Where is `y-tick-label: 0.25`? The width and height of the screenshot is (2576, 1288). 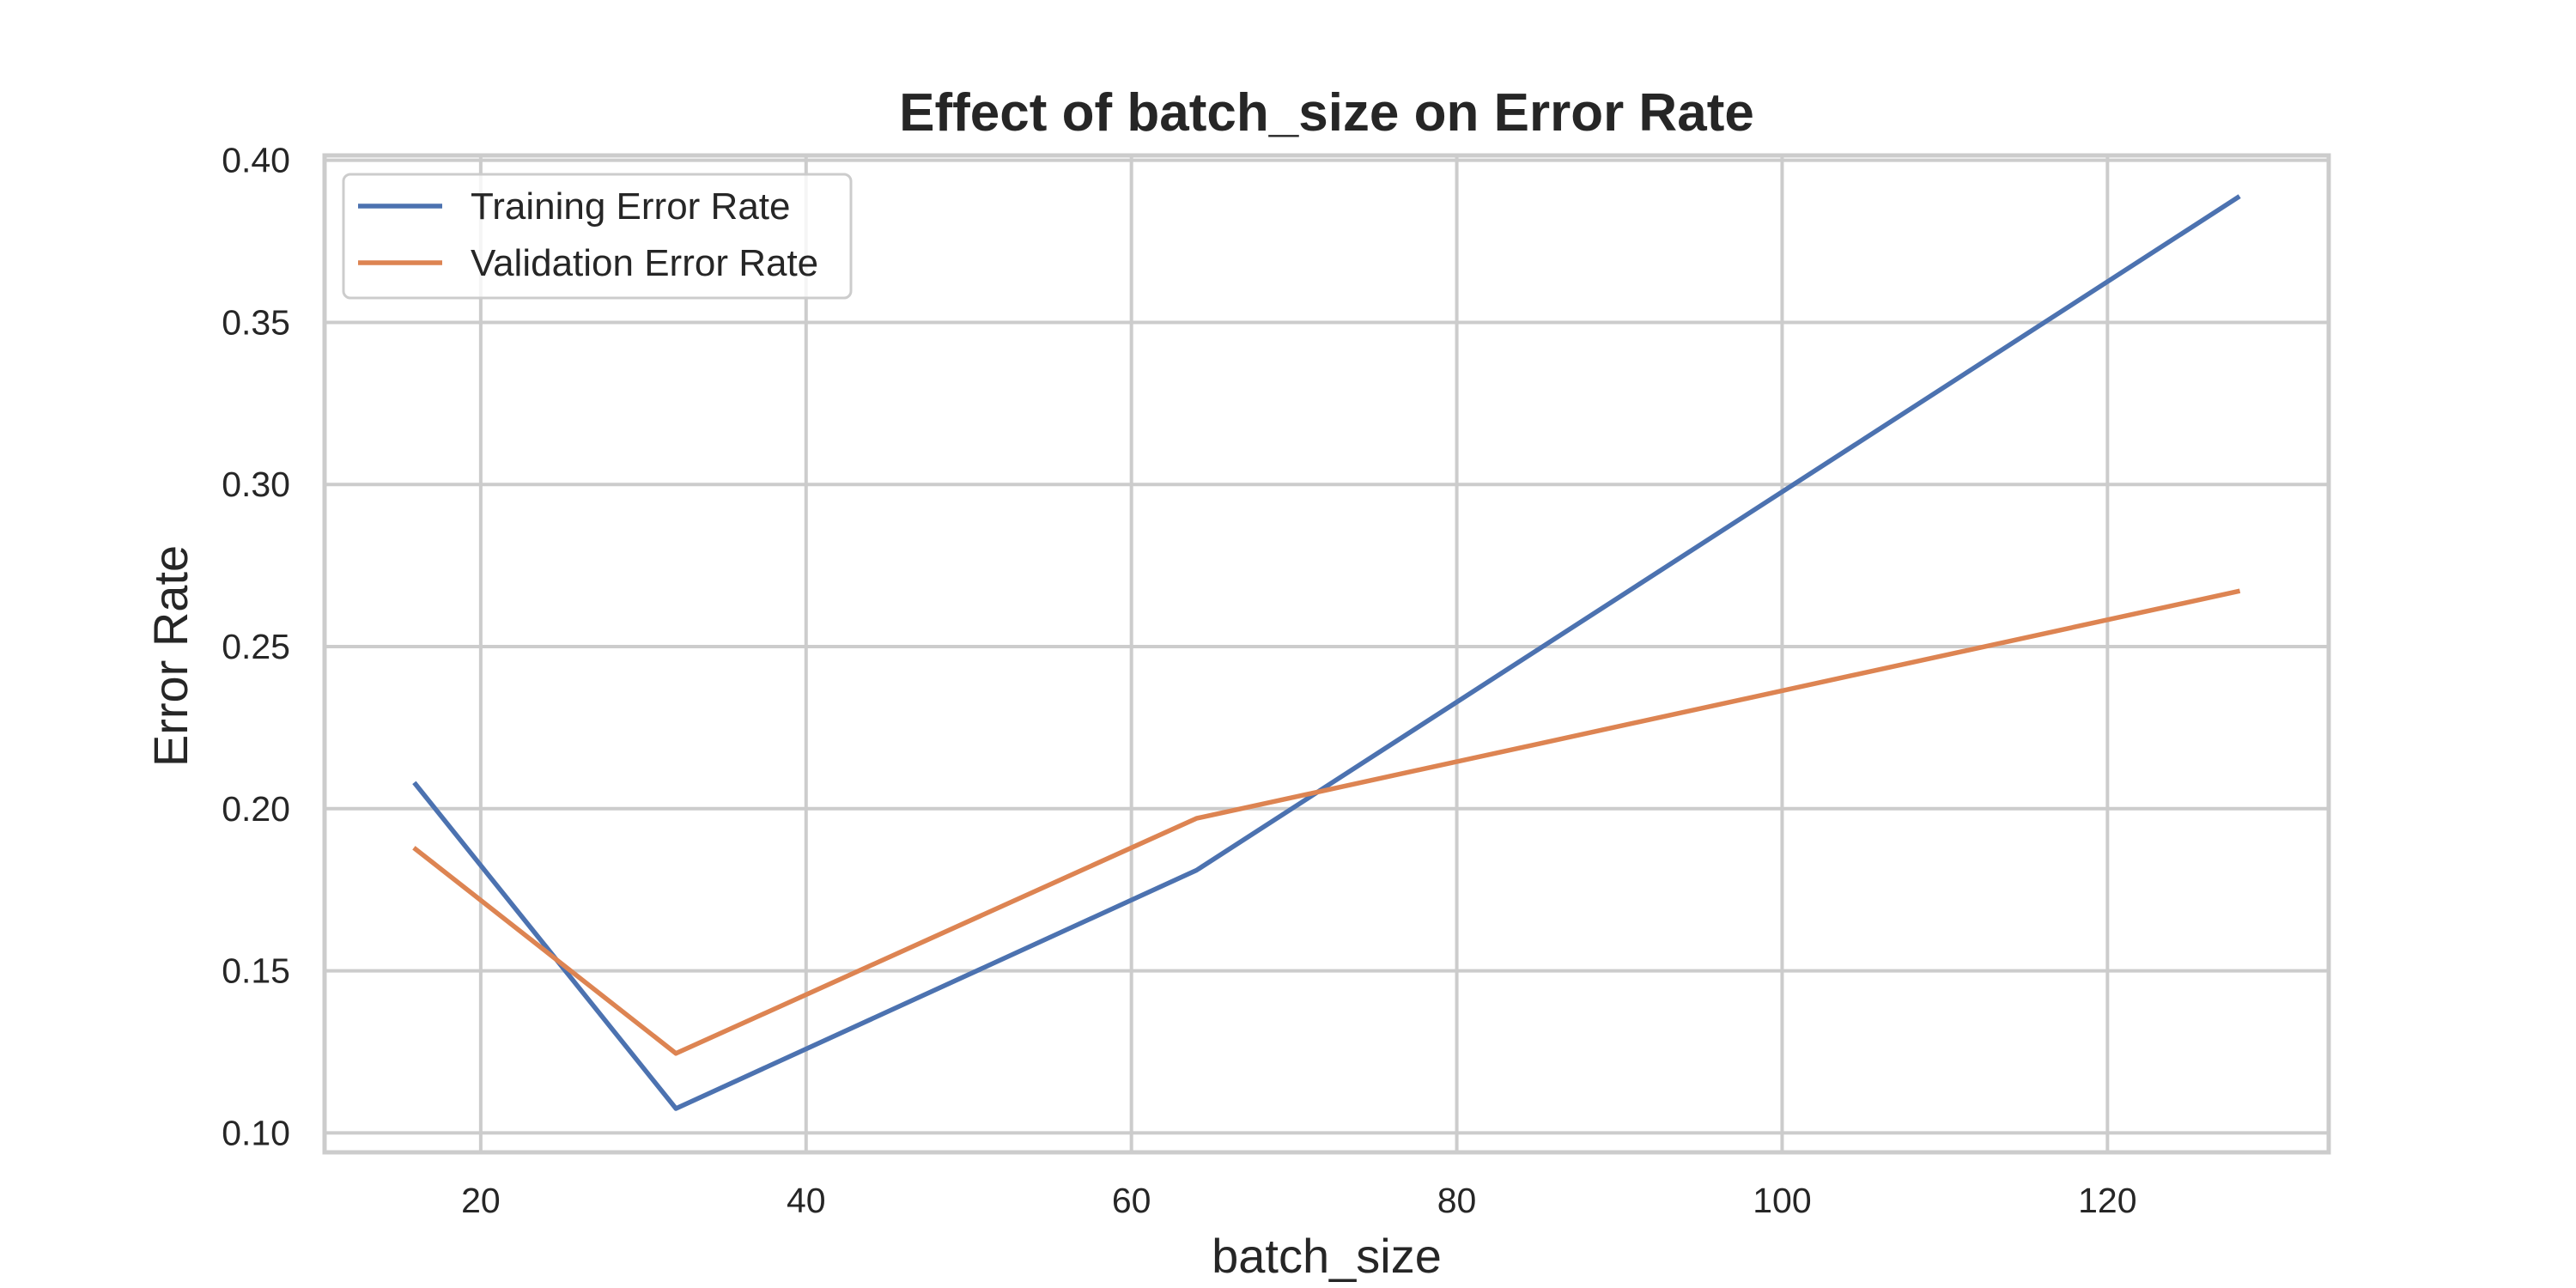 y-tick-label: 0.25 is located at coordinates (256, 647).